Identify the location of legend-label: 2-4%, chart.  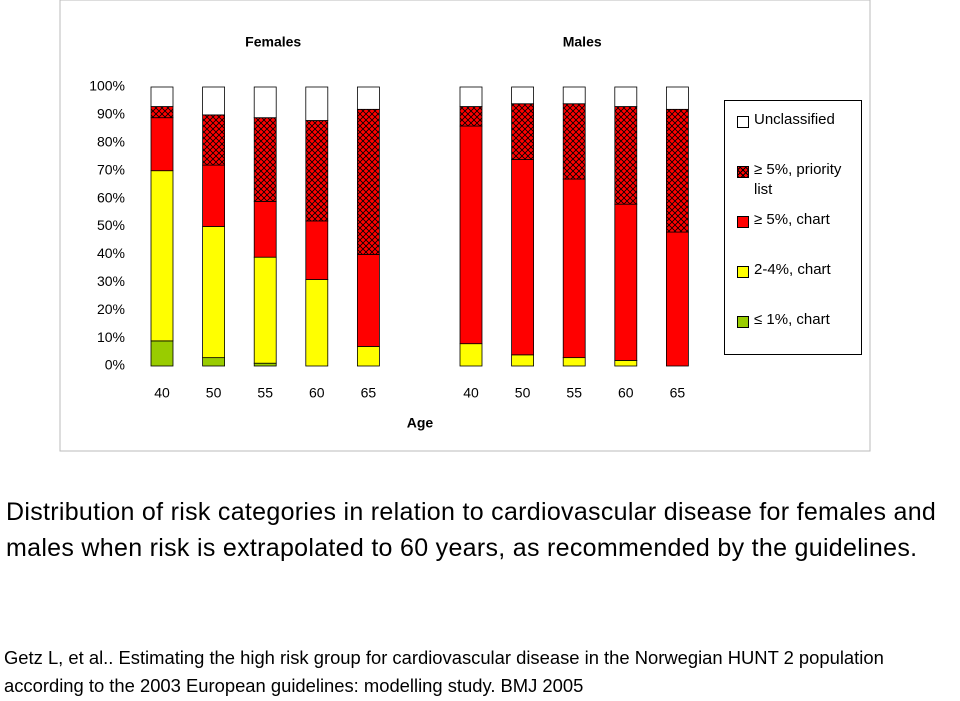
(792, 269).